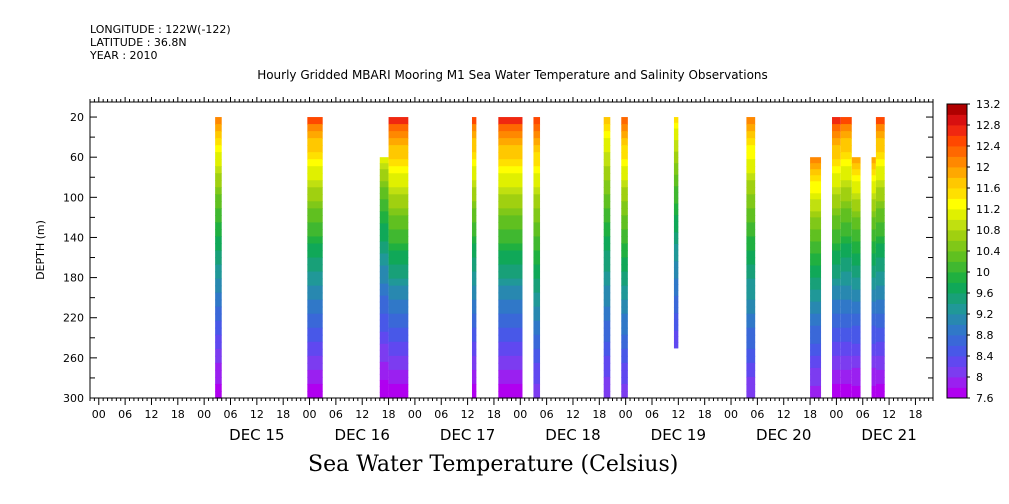  Describe the element at coordinates (73, 358) in the screenshot. I see `y-tick-label-6: 260` at that location.